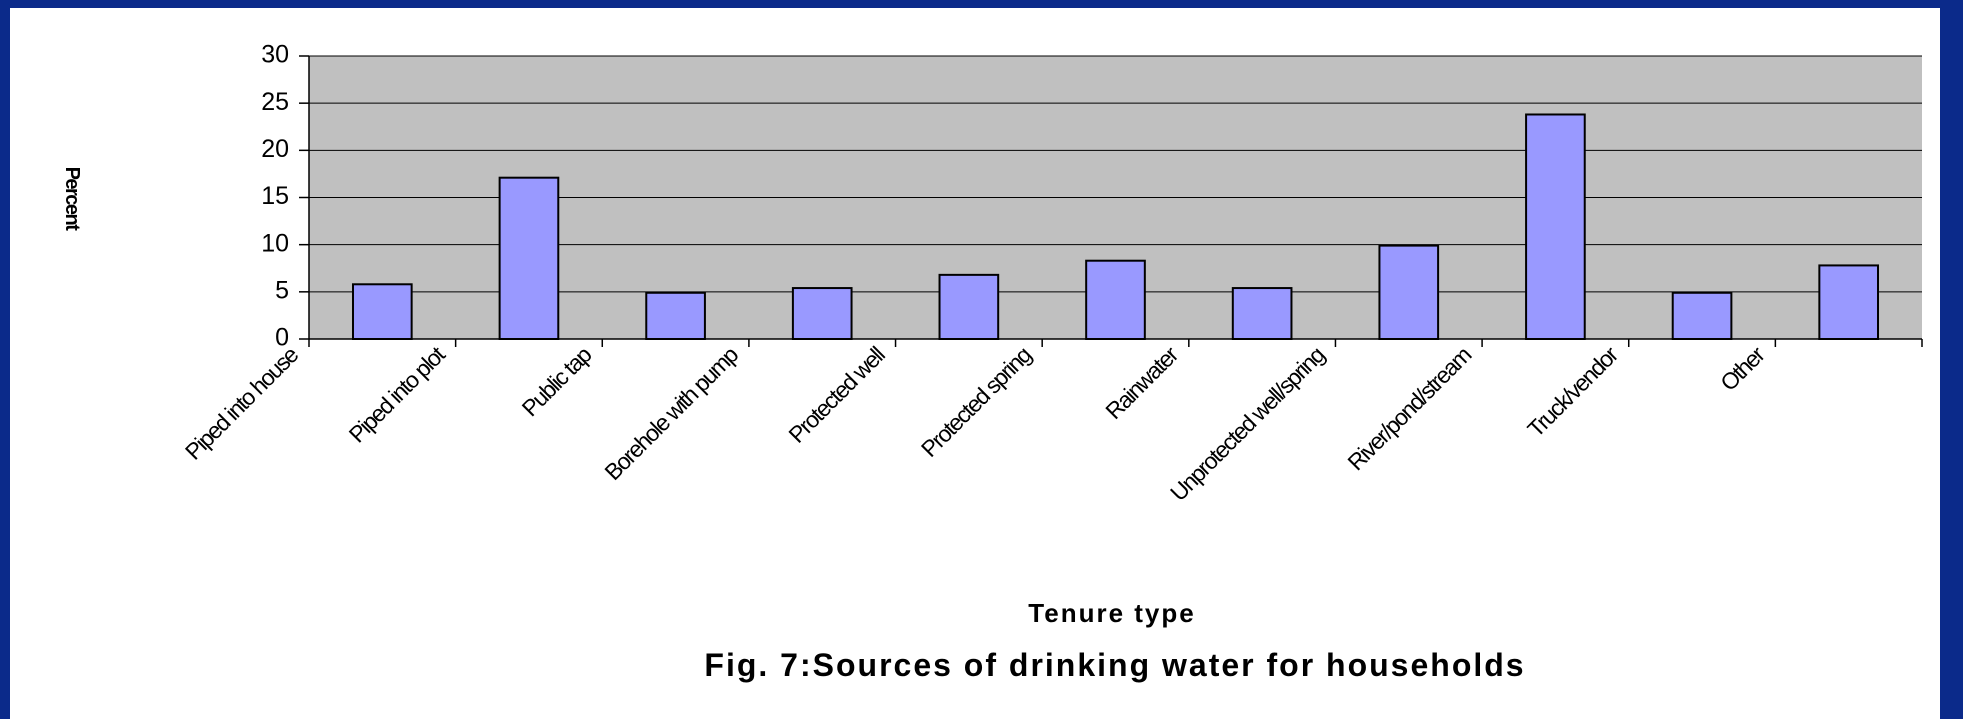 This screenshot has width=1963, height=719. I want to click on y-tick-label: 25, so click(275, 102).